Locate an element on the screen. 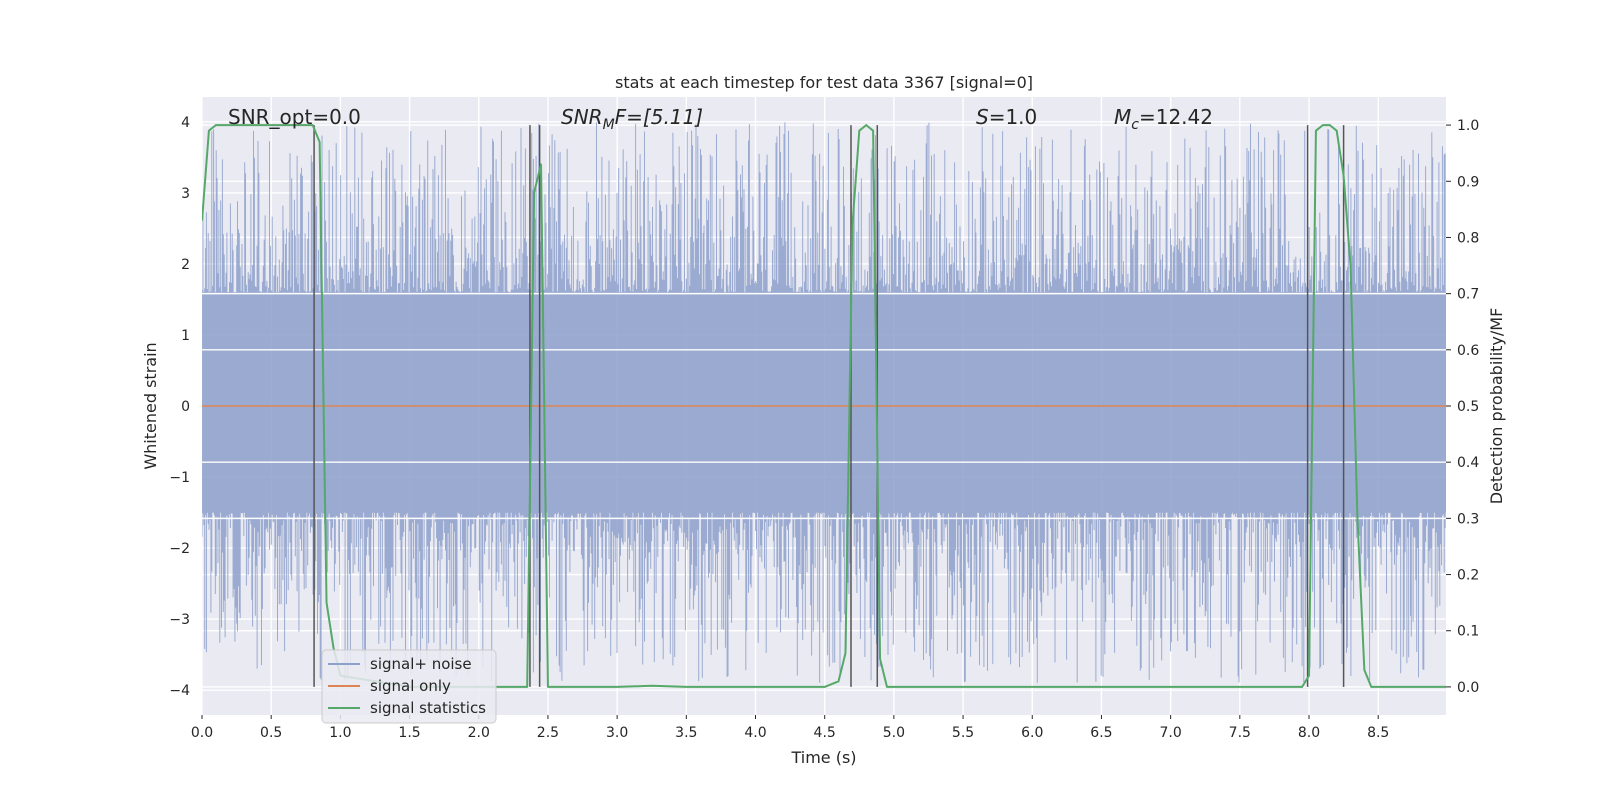 The width and height of the screenshot is (1600, 804). annotation-s: S=1.0 is located at coordinates (1006, 117).